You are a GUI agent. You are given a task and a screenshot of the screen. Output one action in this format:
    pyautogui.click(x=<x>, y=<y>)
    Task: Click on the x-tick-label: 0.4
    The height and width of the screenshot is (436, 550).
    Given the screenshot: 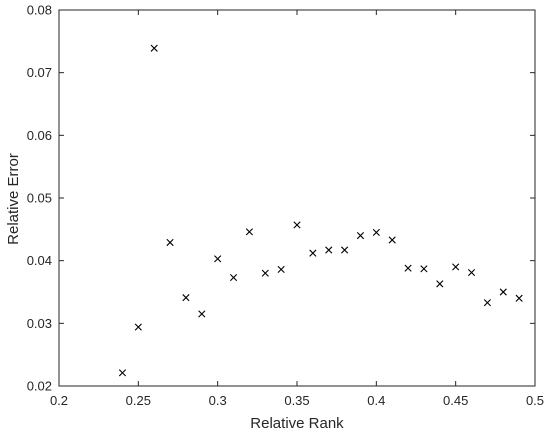 What is the action you would take?
    pyautogui.click(x=376, y=400)
    